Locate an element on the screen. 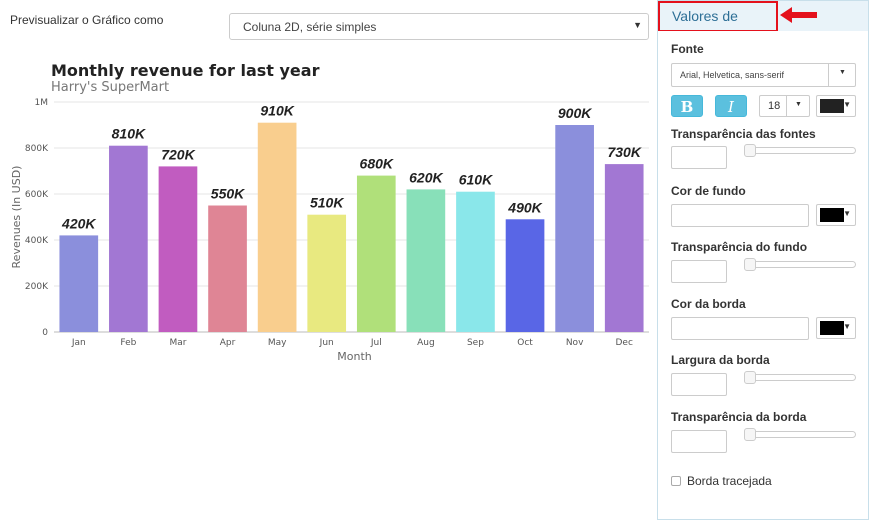 The width and height of the screenshot is (870, 524). font-family-dropdown-button: ▼ is located at coordinates (841, 75).